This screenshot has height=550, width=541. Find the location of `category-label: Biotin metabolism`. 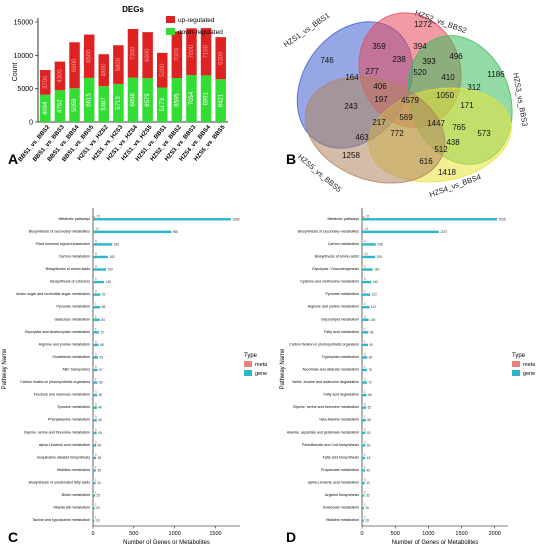

category-label: Biotin metabolism is located at coordinates (76, 495).